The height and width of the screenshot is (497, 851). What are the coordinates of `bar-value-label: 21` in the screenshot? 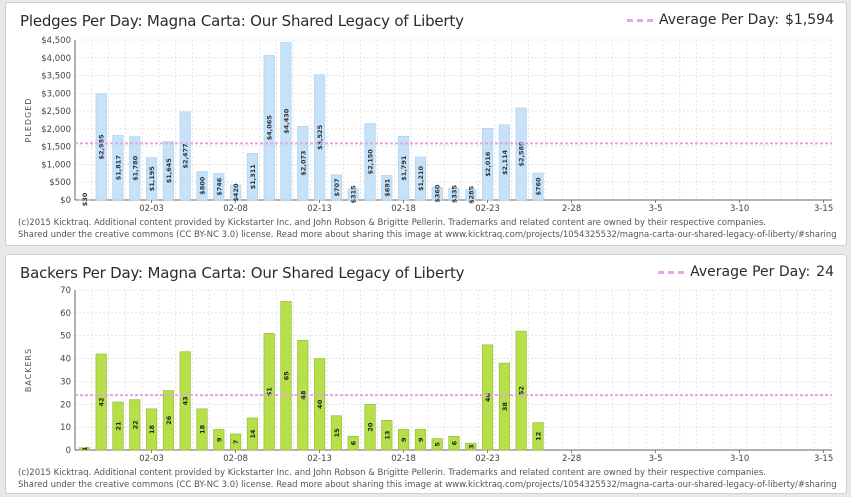 It's located at (119, 426).